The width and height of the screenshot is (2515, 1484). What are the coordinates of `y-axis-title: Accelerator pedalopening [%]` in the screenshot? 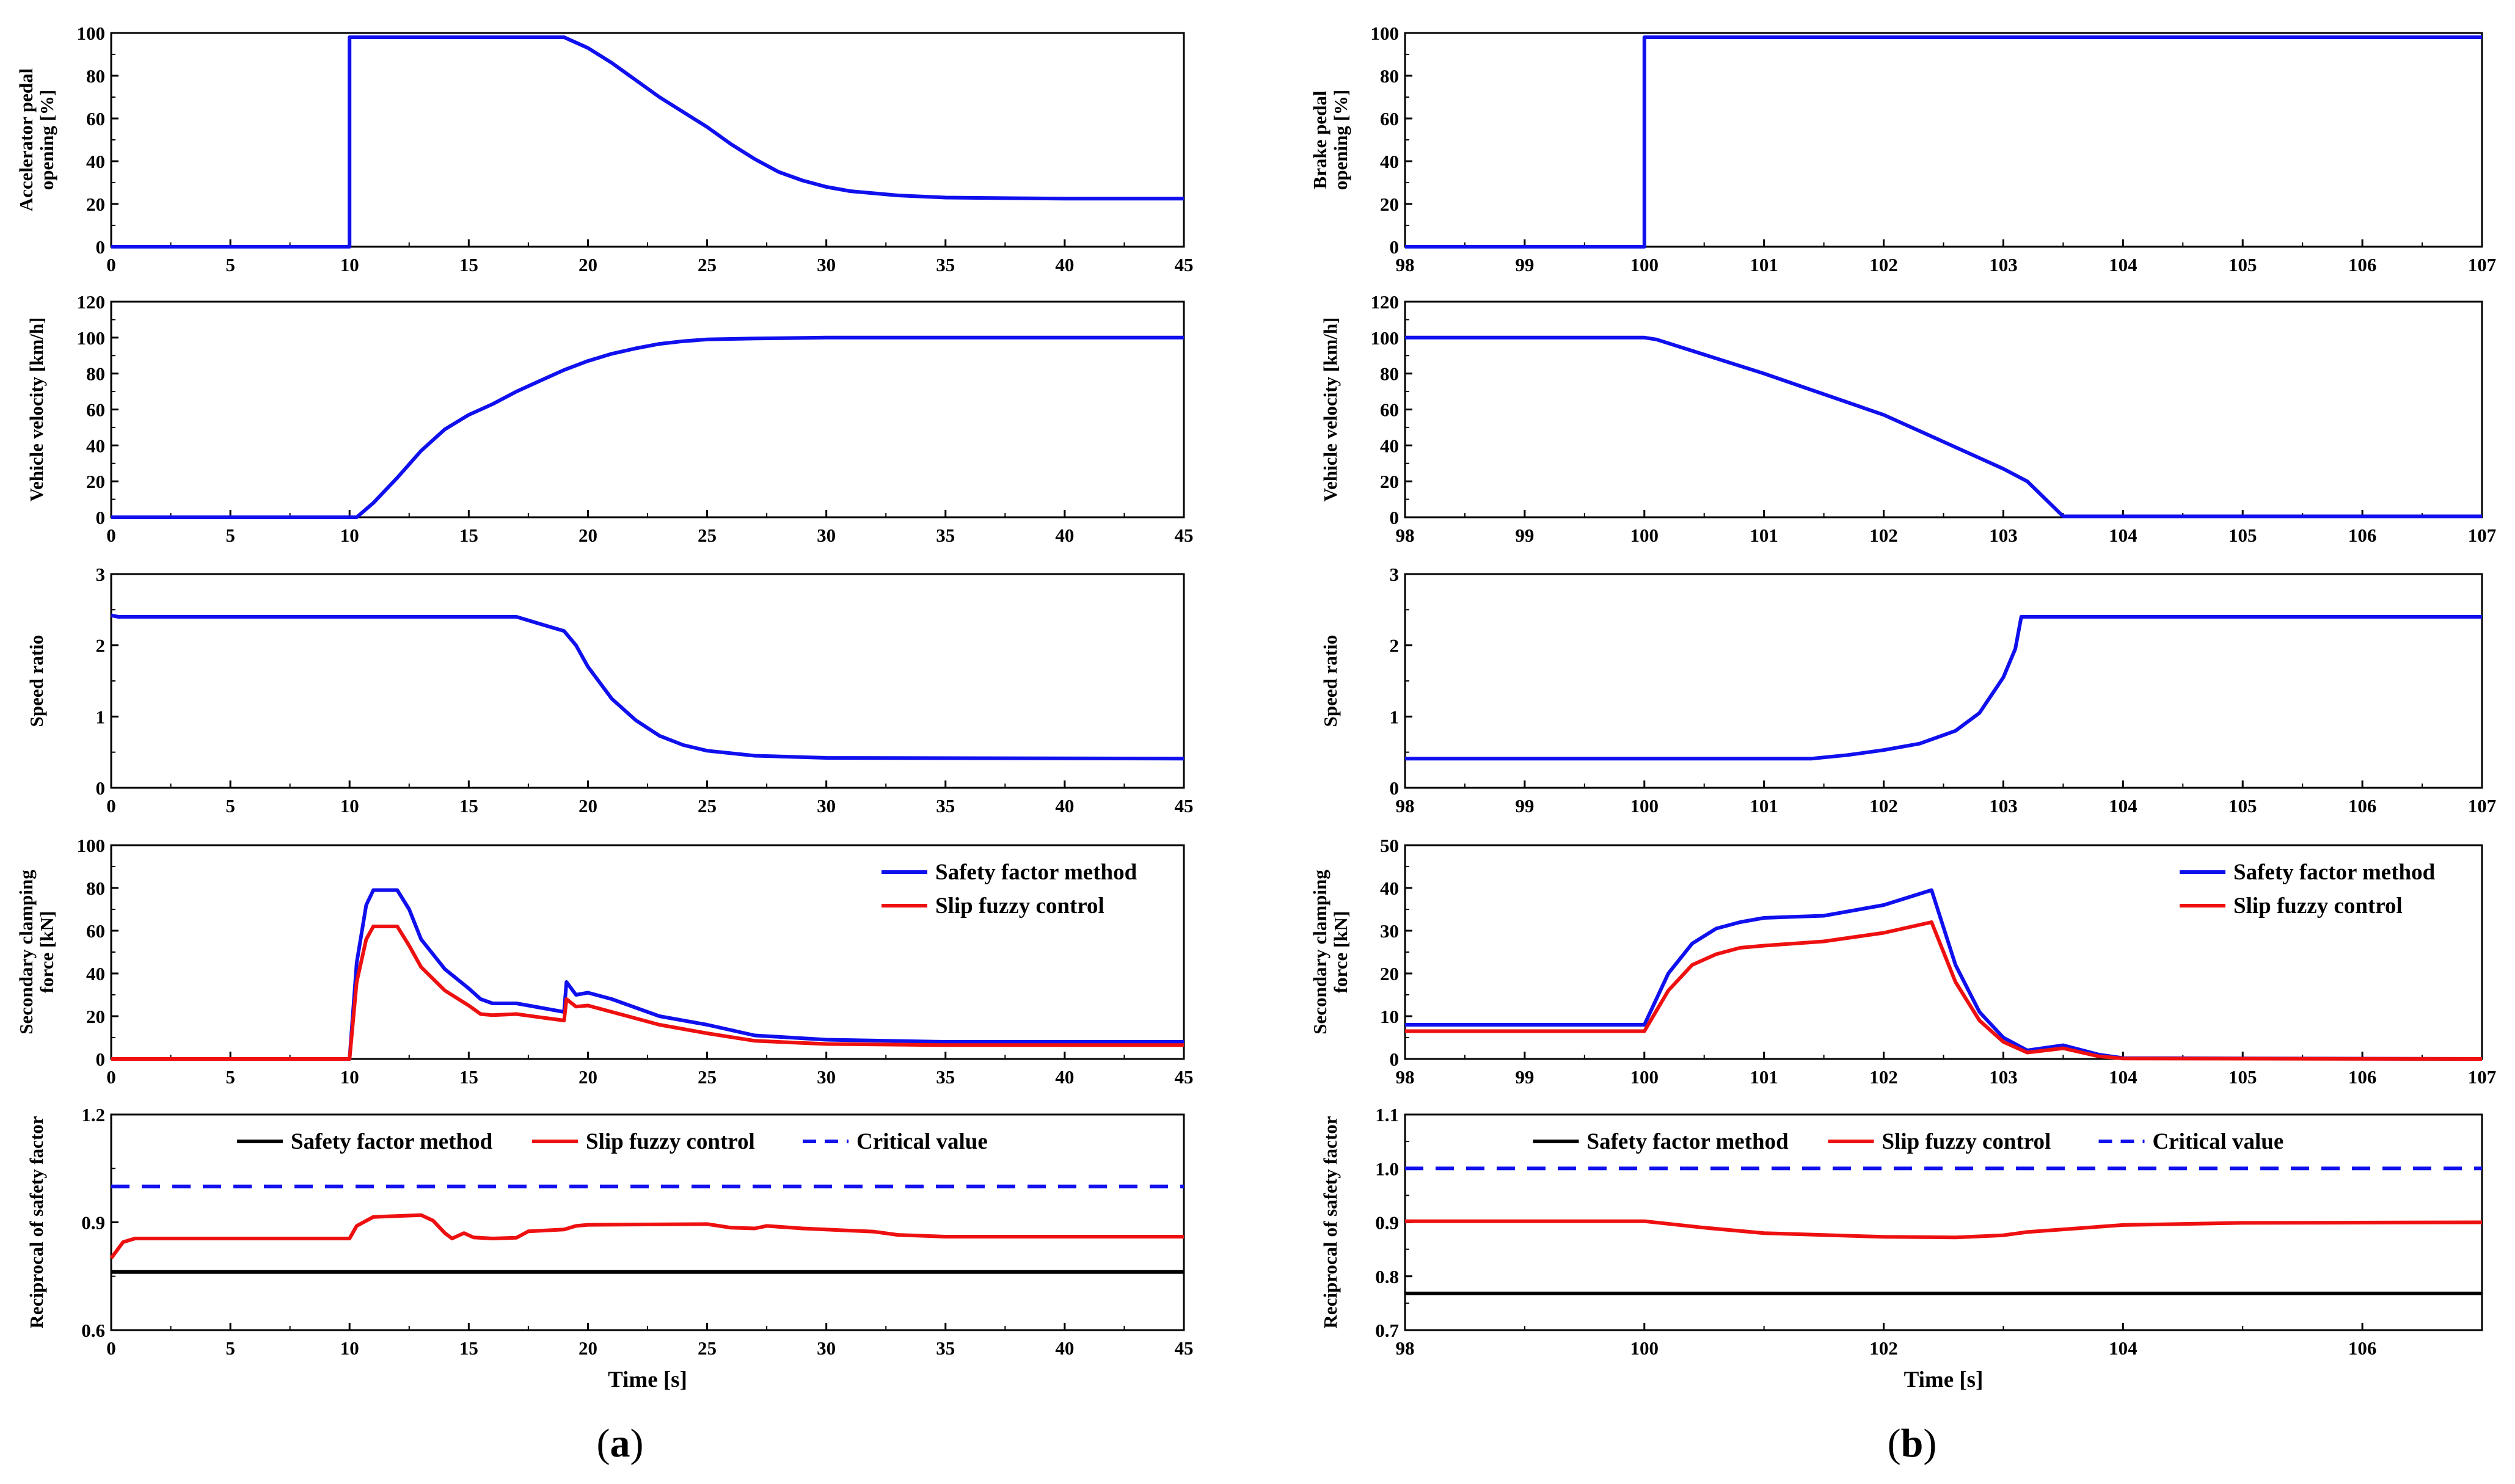 It's located at (36, 139).